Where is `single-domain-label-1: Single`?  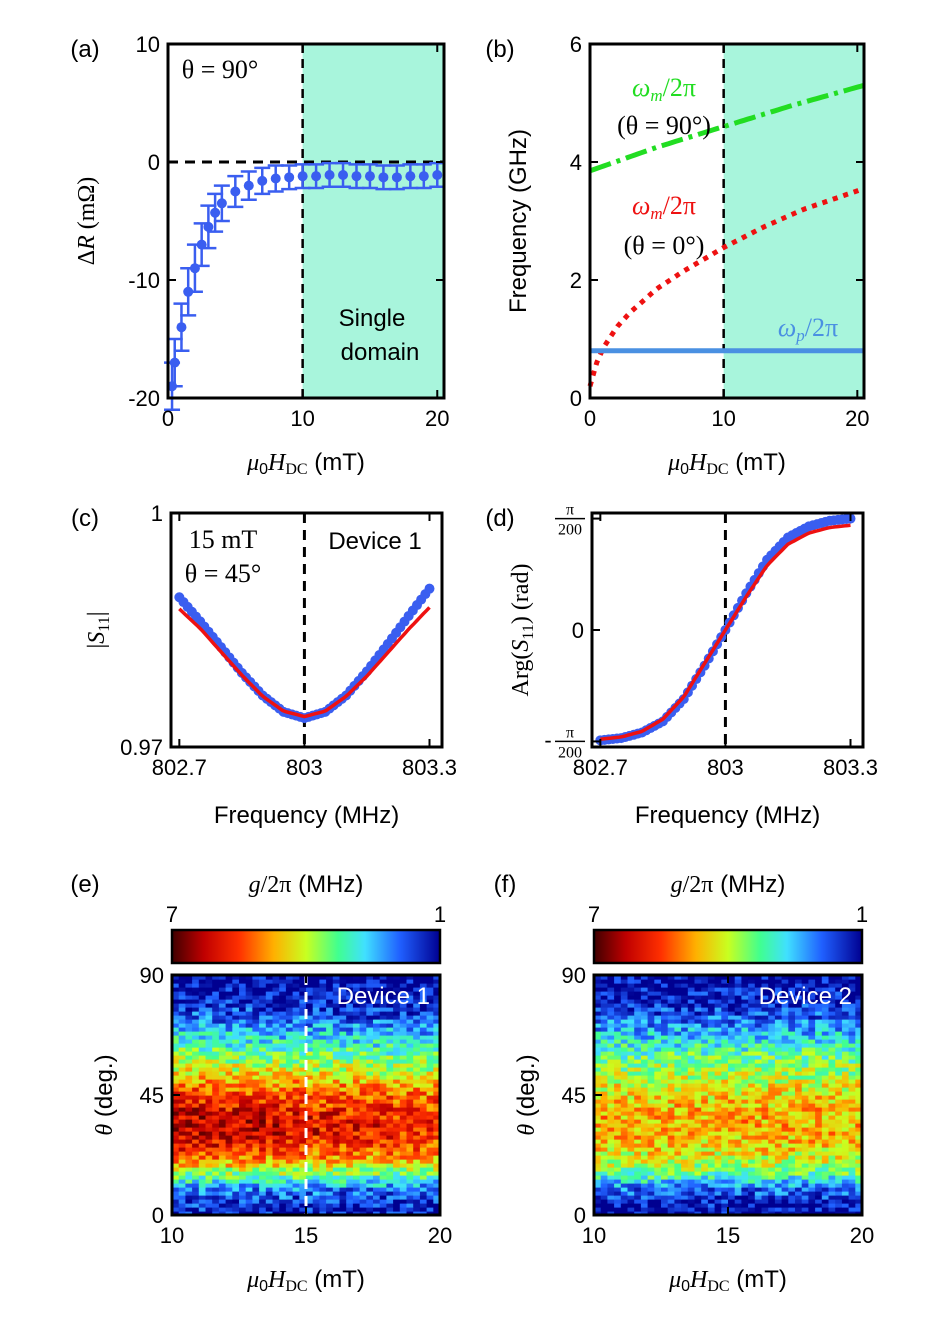 single-domain-label-1: Single is located at coordinates (372, 318).